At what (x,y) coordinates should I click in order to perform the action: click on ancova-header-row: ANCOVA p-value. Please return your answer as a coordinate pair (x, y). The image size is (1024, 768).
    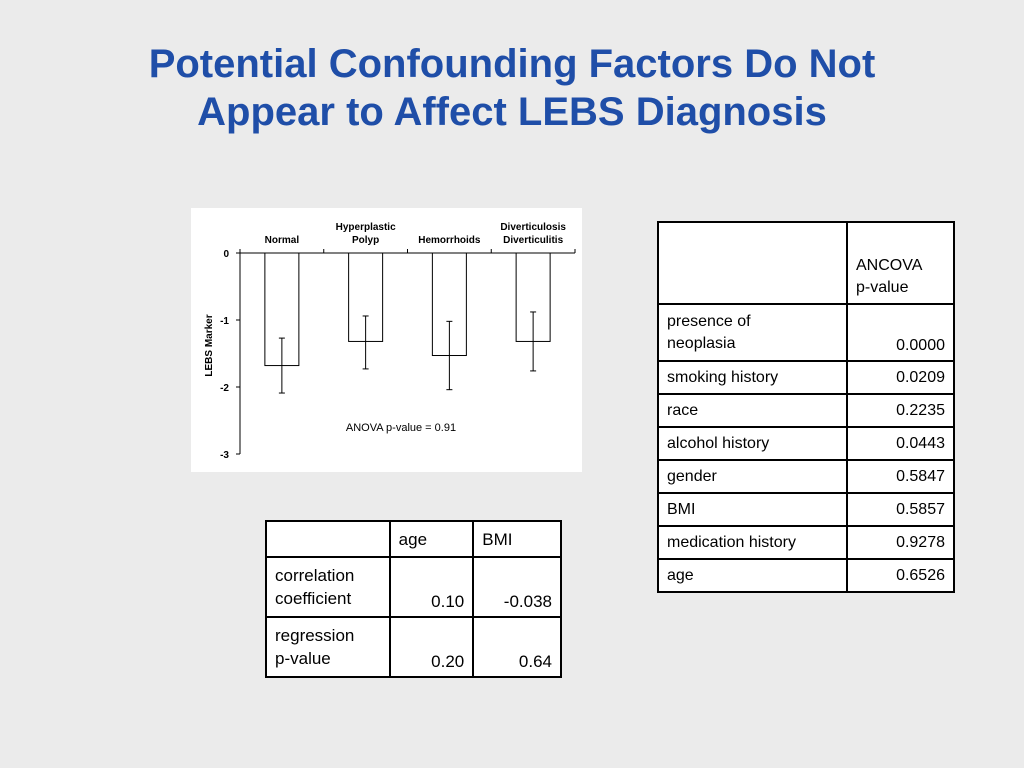
    Looking at the image, I should click on (806, 263).